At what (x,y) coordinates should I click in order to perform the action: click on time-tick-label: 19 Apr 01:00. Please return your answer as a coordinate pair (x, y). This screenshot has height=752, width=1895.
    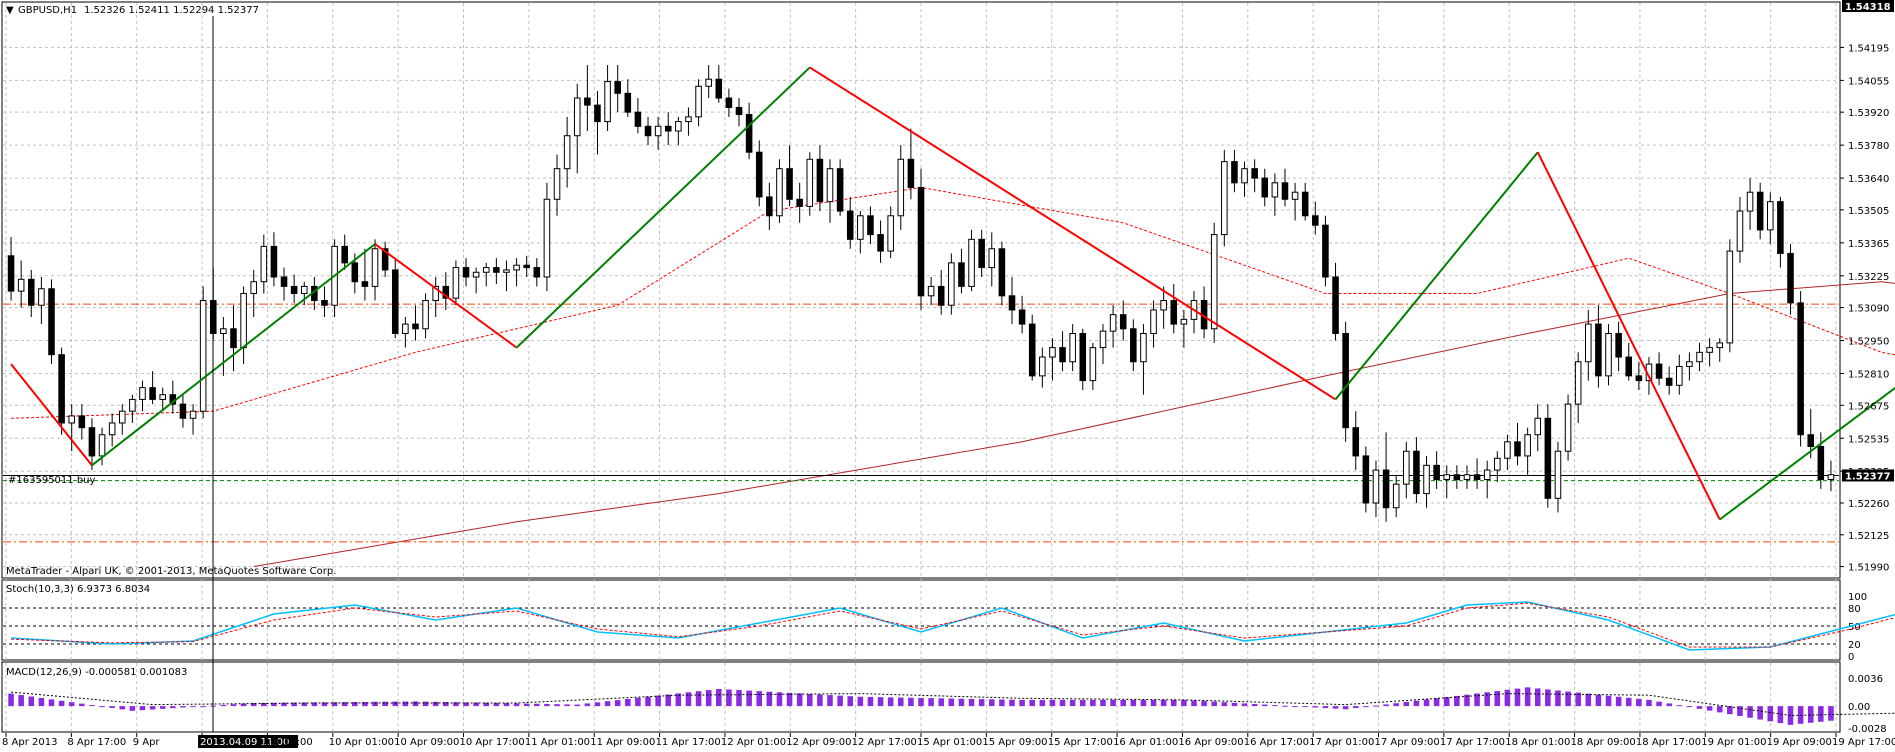
    Looking at the image, I should click on (1733, 742).